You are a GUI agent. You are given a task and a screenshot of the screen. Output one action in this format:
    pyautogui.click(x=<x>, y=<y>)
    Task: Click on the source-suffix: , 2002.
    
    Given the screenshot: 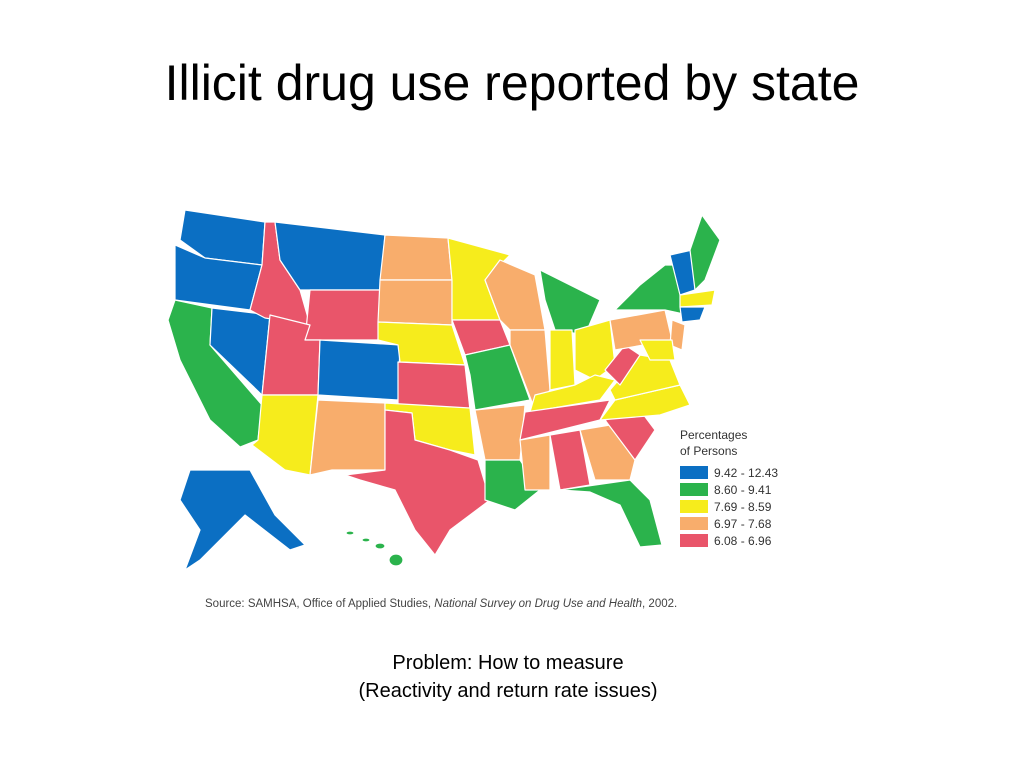 What is the action you would take?
    pyautogui.click(x=659, y=604)
    